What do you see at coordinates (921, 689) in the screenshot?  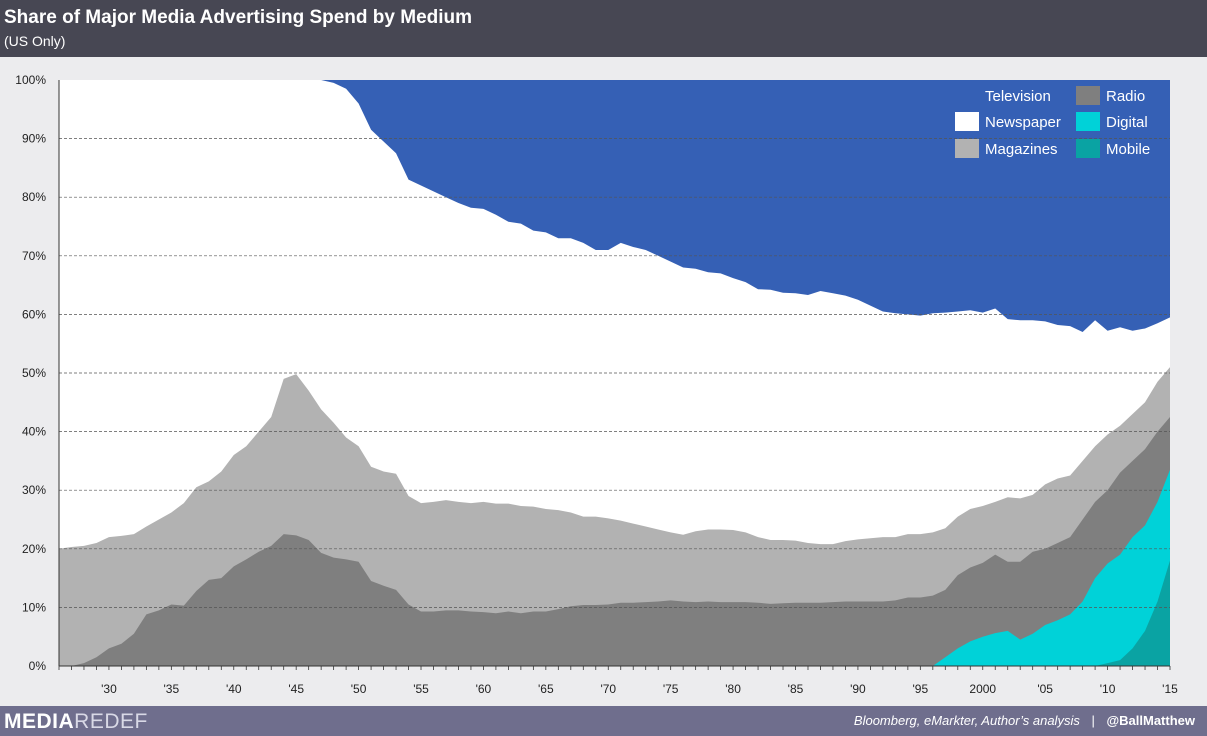 I see `x-tick-label: '95` at bounding box center [921, 689].